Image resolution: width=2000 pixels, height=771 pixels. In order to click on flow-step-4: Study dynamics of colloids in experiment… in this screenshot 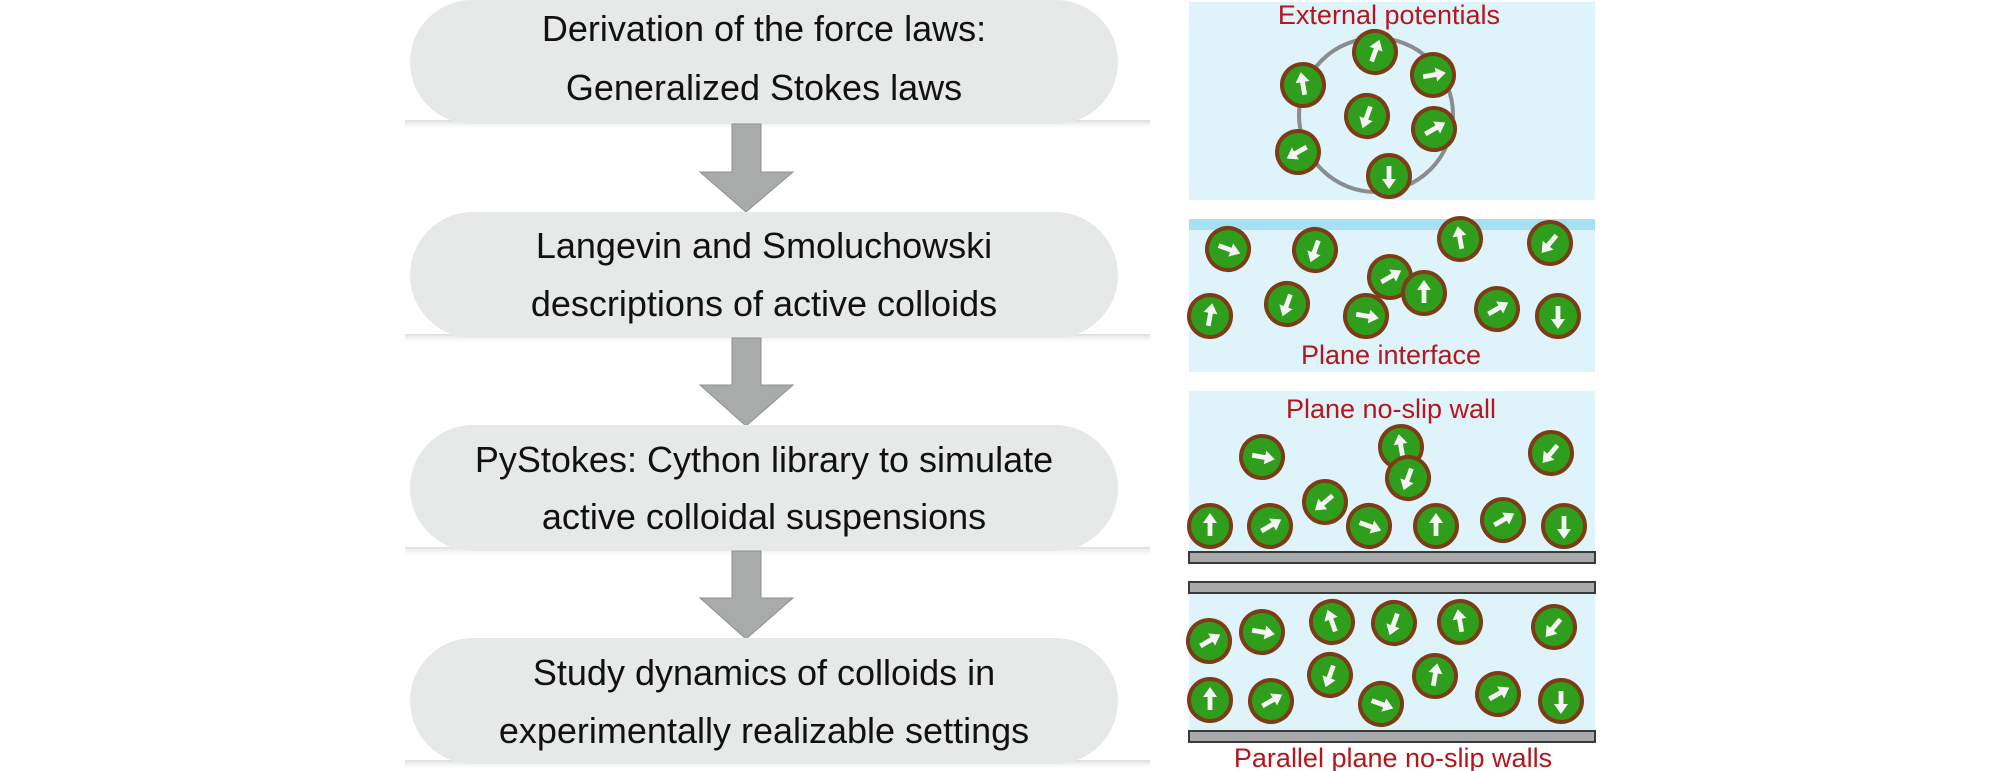, I will do `click(777, 704)`.